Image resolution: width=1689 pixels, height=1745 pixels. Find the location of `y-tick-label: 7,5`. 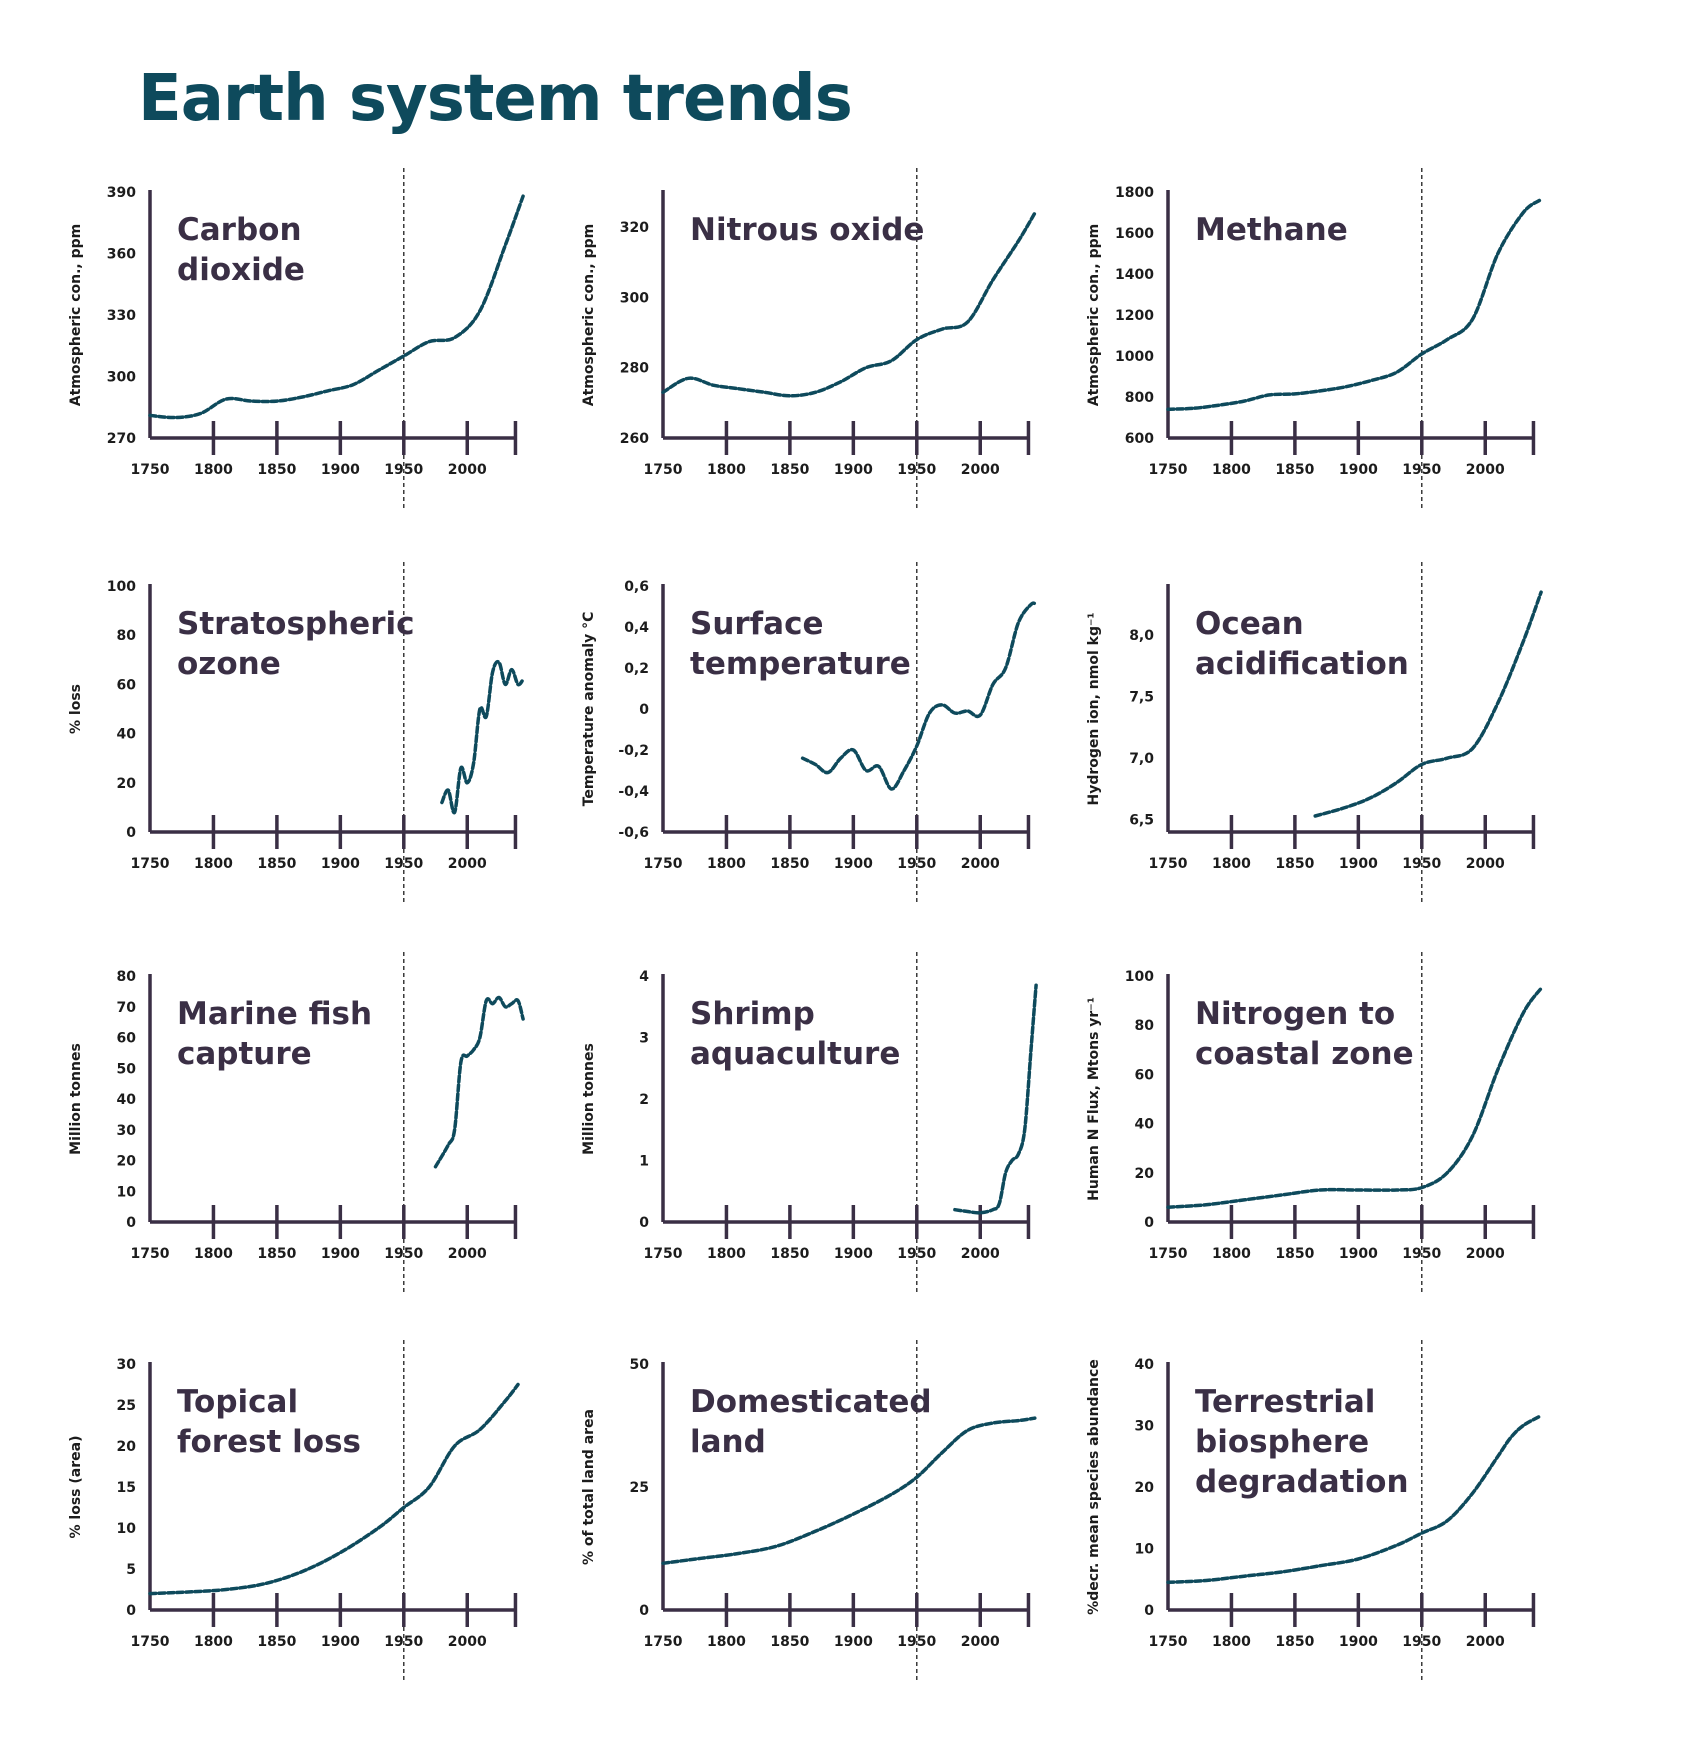

y-tick-label: 7,5 is located at coordinates (1141, 698).